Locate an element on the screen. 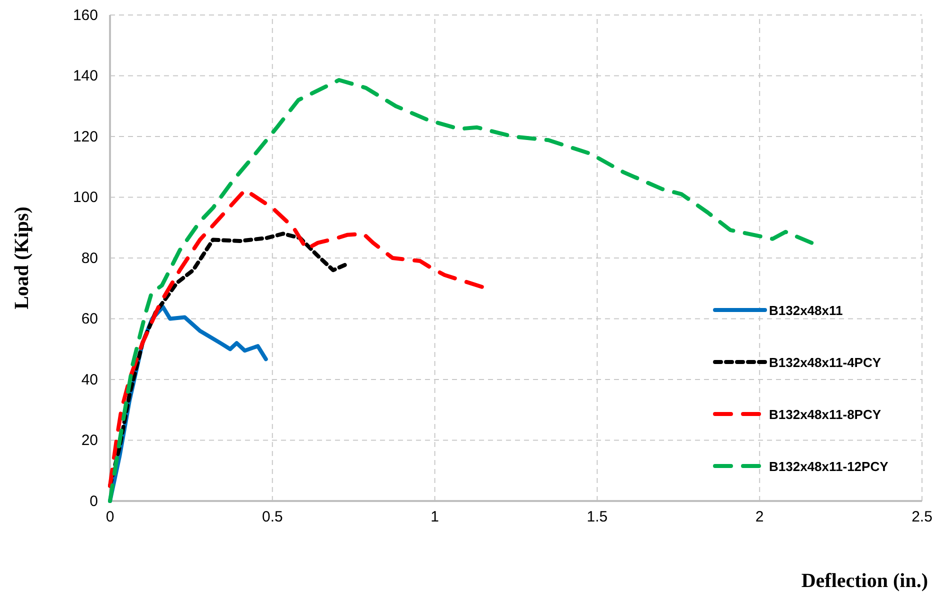 This screenshot has height=599, width=940. x-tick-label: 2.5 is located at coordinates (922, 517).